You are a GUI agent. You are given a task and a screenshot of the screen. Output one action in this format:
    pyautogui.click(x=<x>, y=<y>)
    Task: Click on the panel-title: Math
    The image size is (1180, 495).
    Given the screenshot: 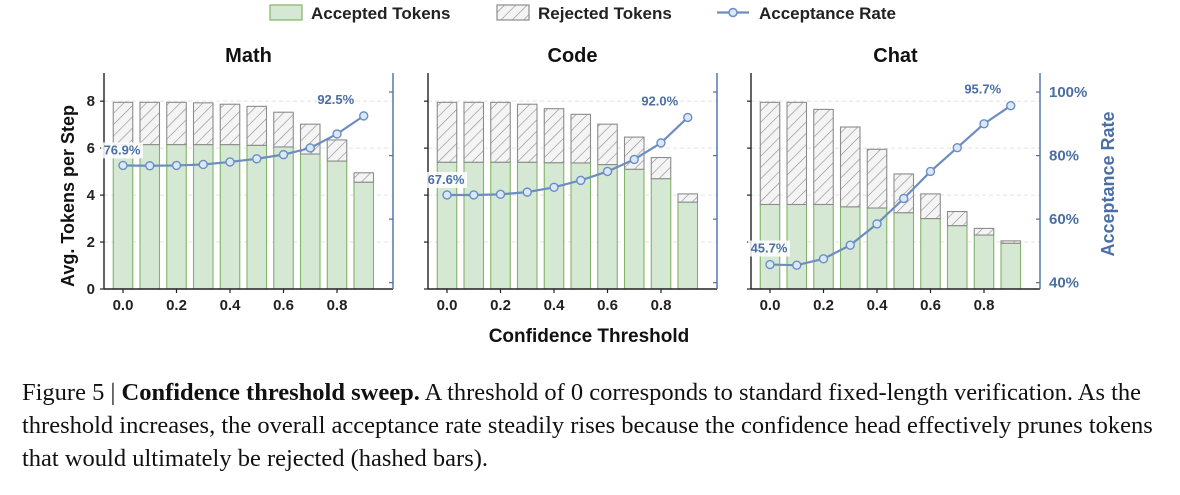 What is the action you would take?
    pyautogui.click(x=248, y=56)
    